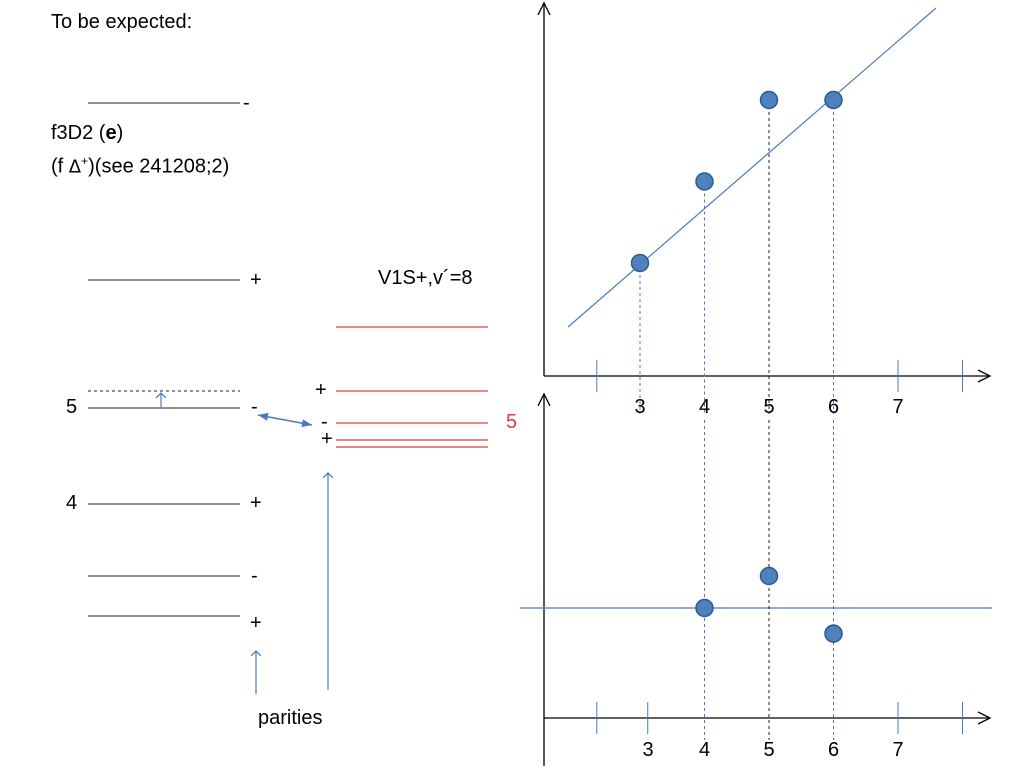 This screenshot has width=1024, height=768. Describe the element at coordinates (122, 22) in the screenshot. I see `heading: To be expected:` at that location.